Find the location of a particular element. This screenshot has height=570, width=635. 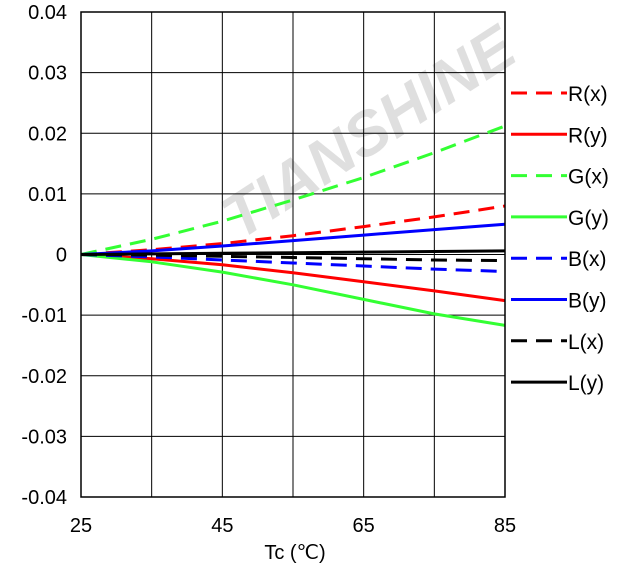

legend-label: B(y) is located at coordinates (587, 301).